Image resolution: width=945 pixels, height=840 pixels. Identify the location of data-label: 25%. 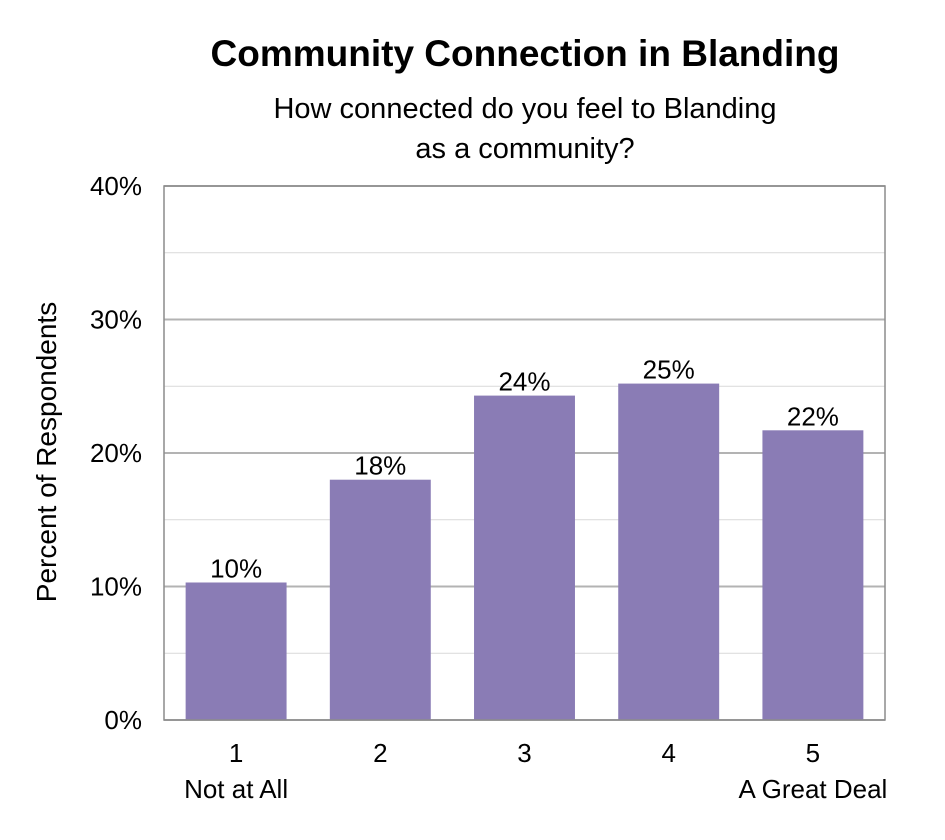
(669, 370).